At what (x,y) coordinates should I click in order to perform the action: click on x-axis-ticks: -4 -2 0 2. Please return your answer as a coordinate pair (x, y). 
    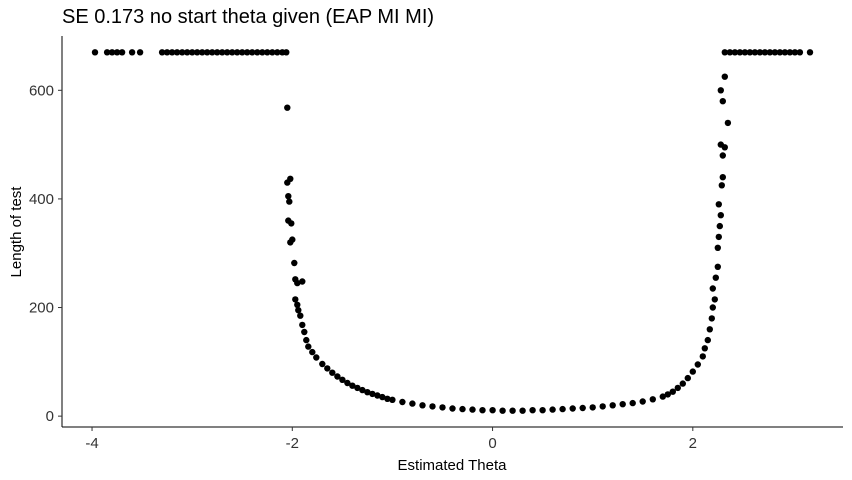
    Looking at the image, I should click on (391, 439).